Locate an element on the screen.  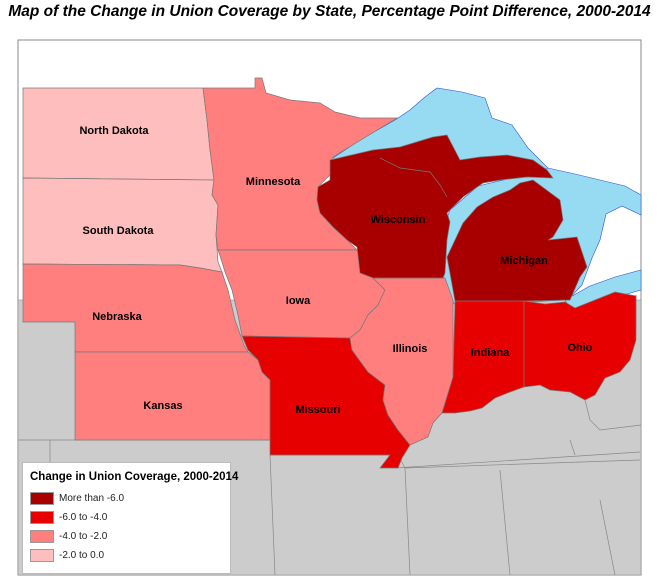
label-wisconsin: Wisconsin is located at coordinates (398, 220).